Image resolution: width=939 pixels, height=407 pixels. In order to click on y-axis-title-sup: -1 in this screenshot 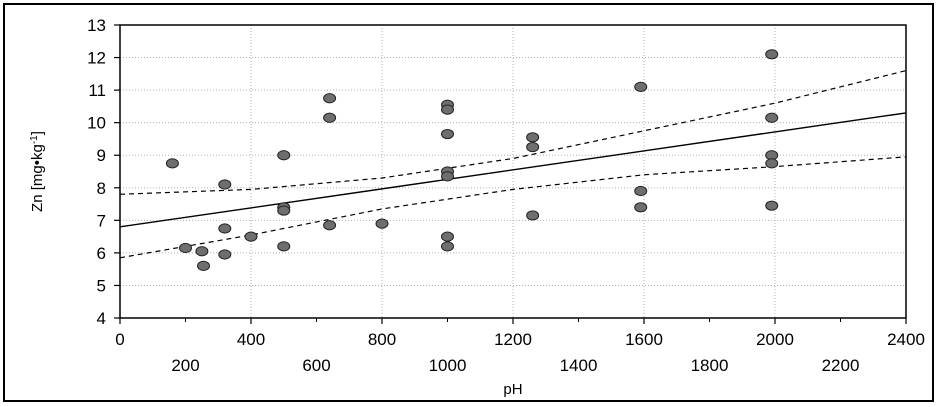, I will do `click(34, 139)`.